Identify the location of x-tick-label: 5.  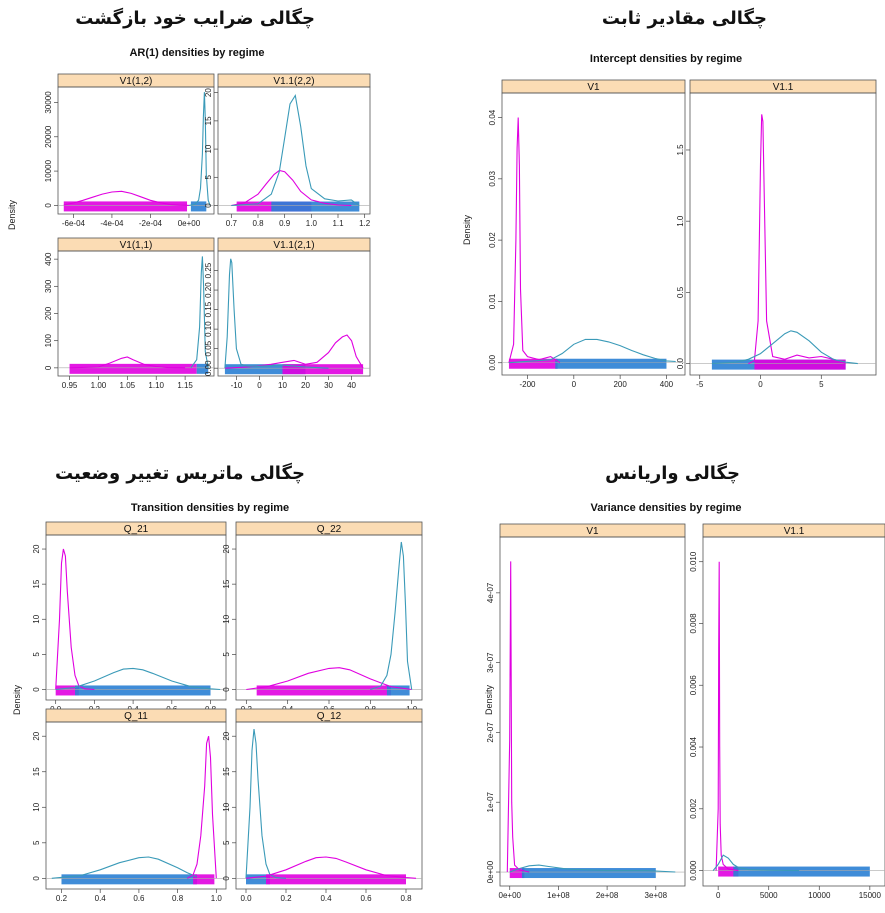
(821, 384).